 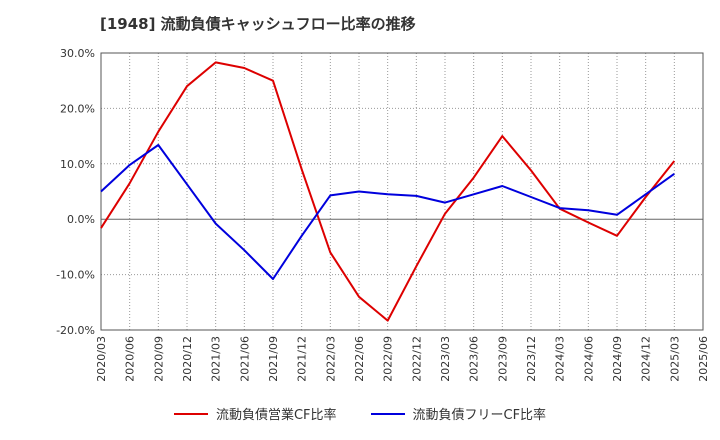 I want to click on x-tick-label: 2025/03, so click(x=674, y=359).